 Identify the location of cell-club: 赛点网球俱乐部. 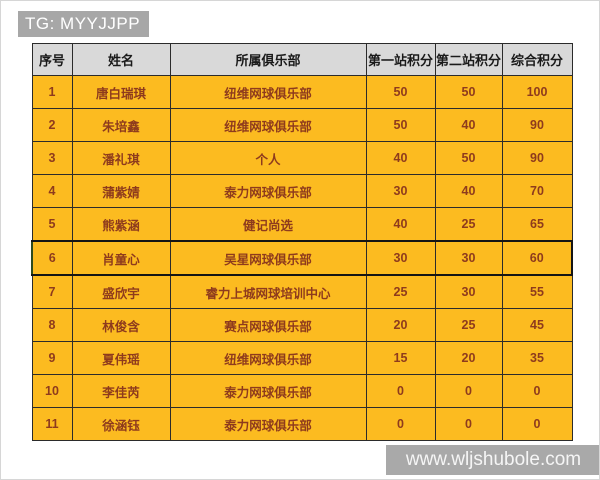
(268, 325).